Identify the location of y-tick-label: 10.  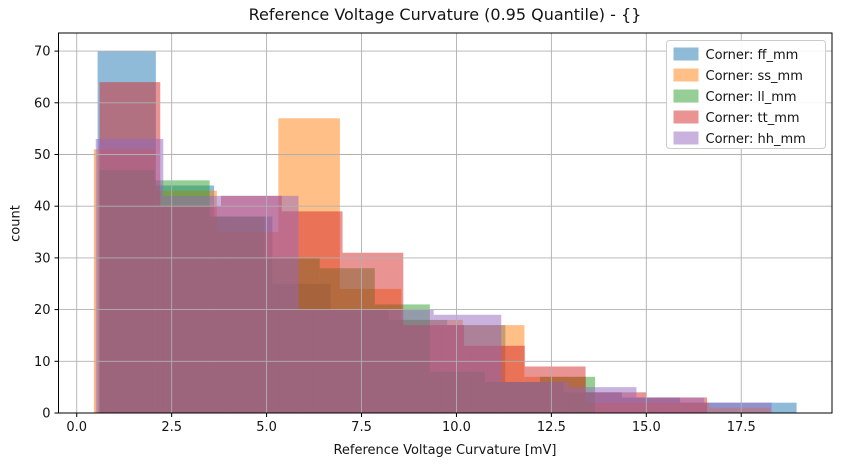
(42, 362).